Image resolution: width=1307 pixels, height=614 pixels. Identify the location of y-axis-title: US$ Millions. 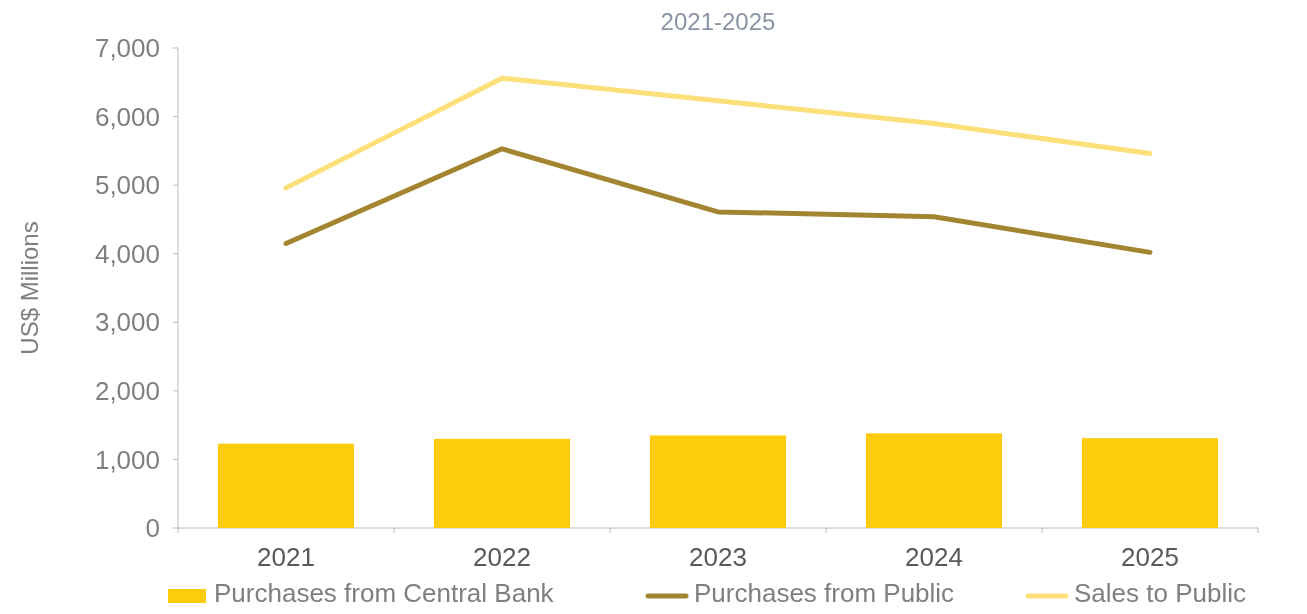
(29, 288).